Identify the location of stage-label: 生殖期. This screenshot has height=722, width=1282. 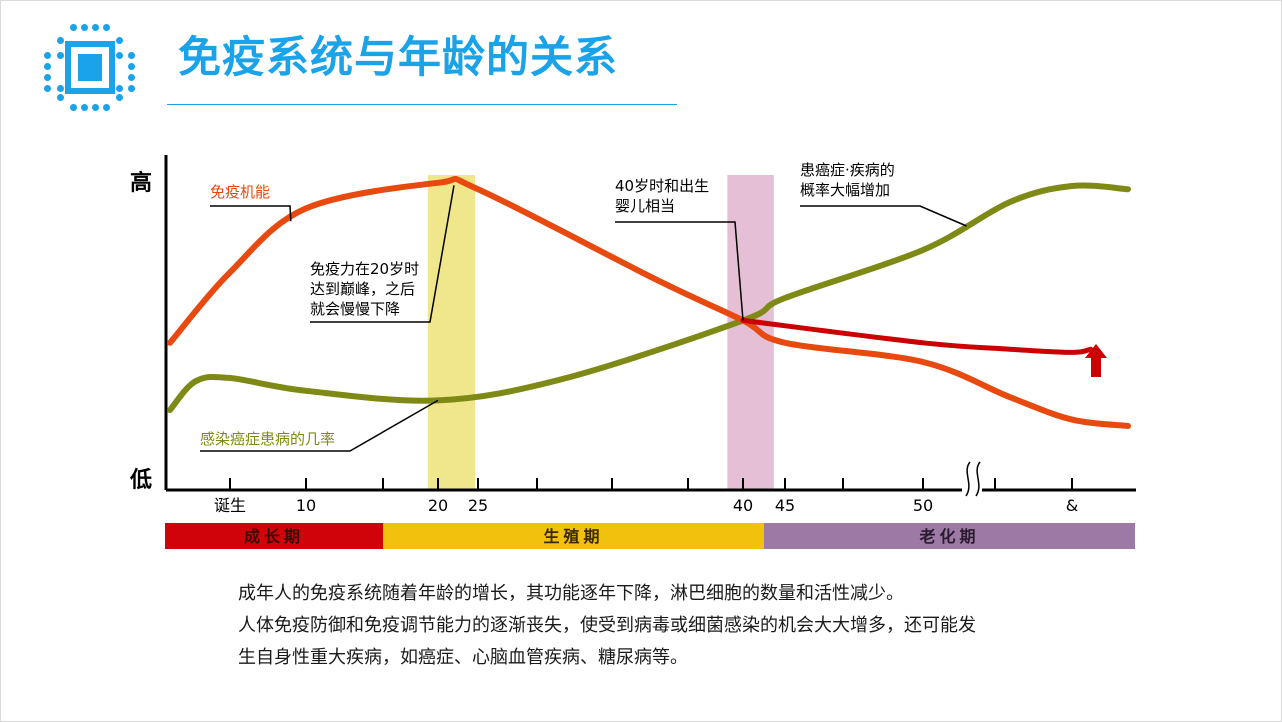
(573, 536).